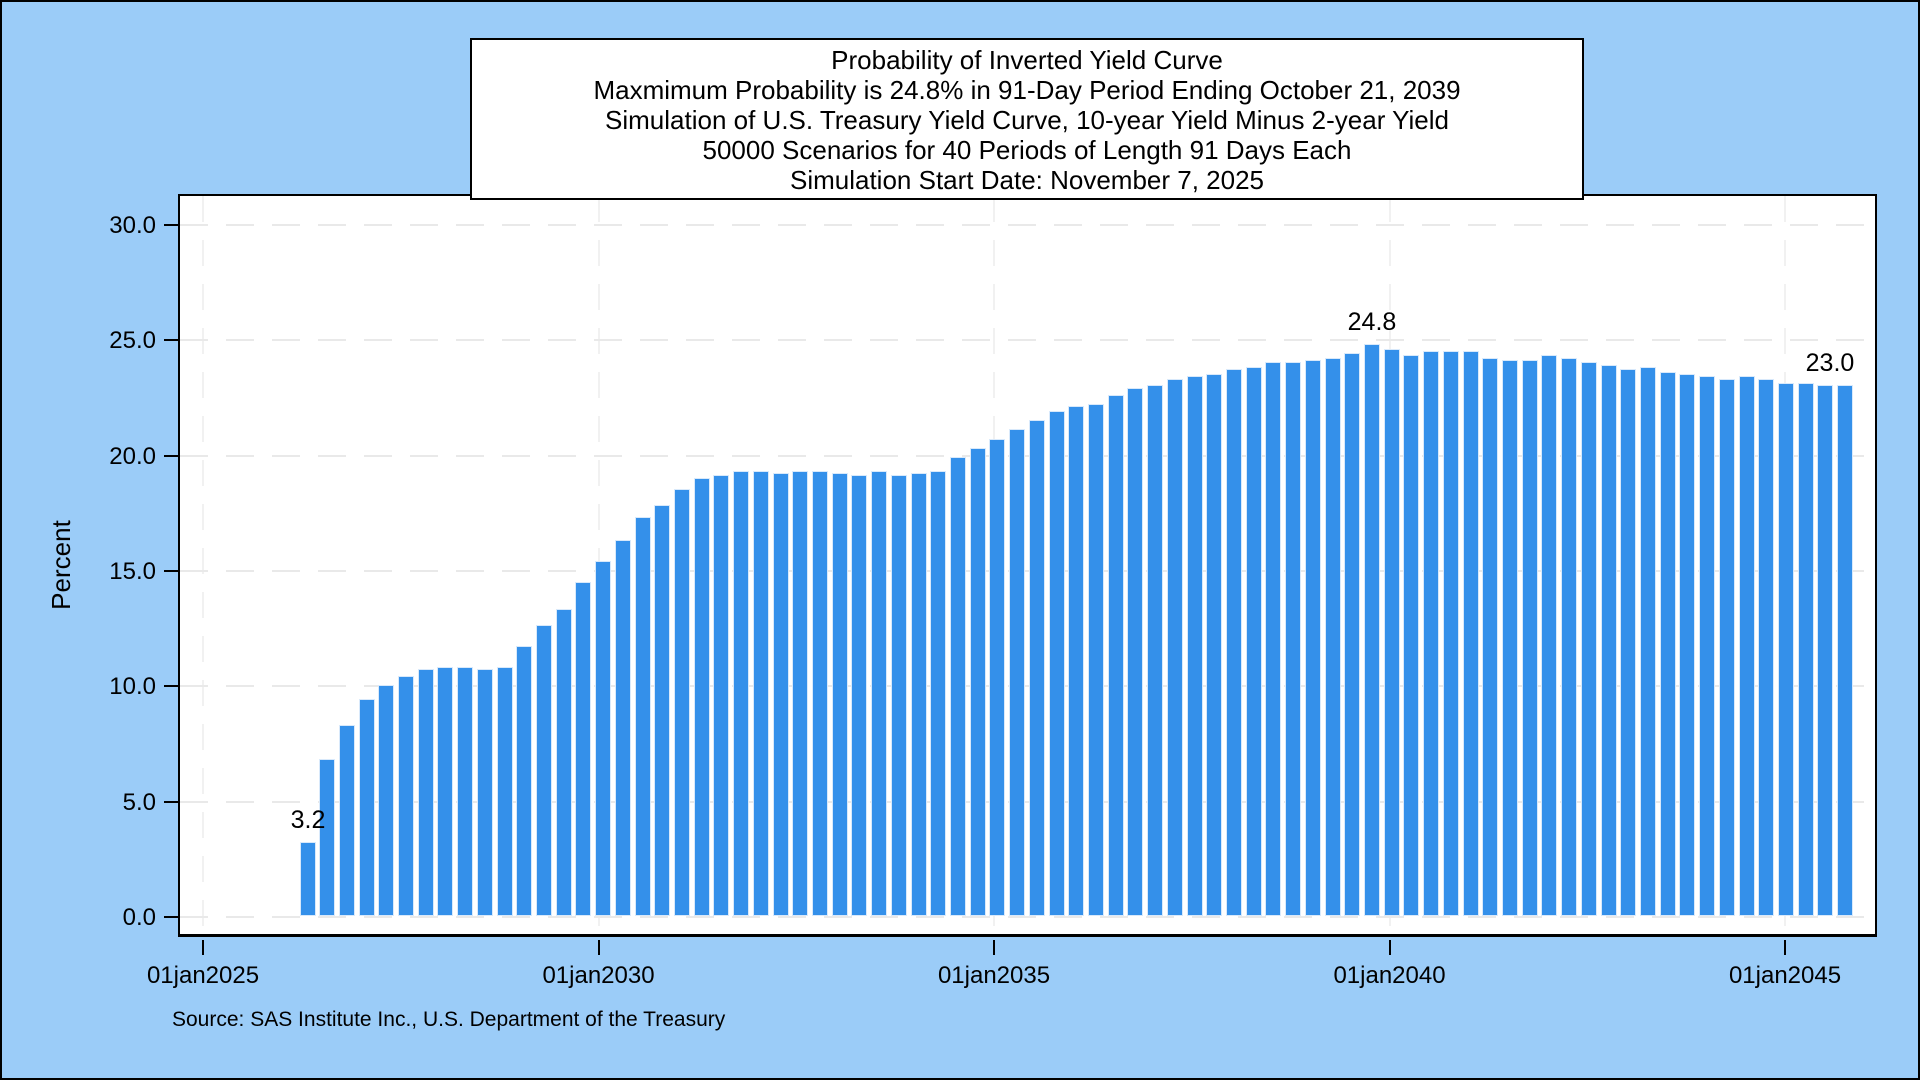  Describe the element at coordinates (203, 565) in the screenshot. I see `x-grid-line` at that location.